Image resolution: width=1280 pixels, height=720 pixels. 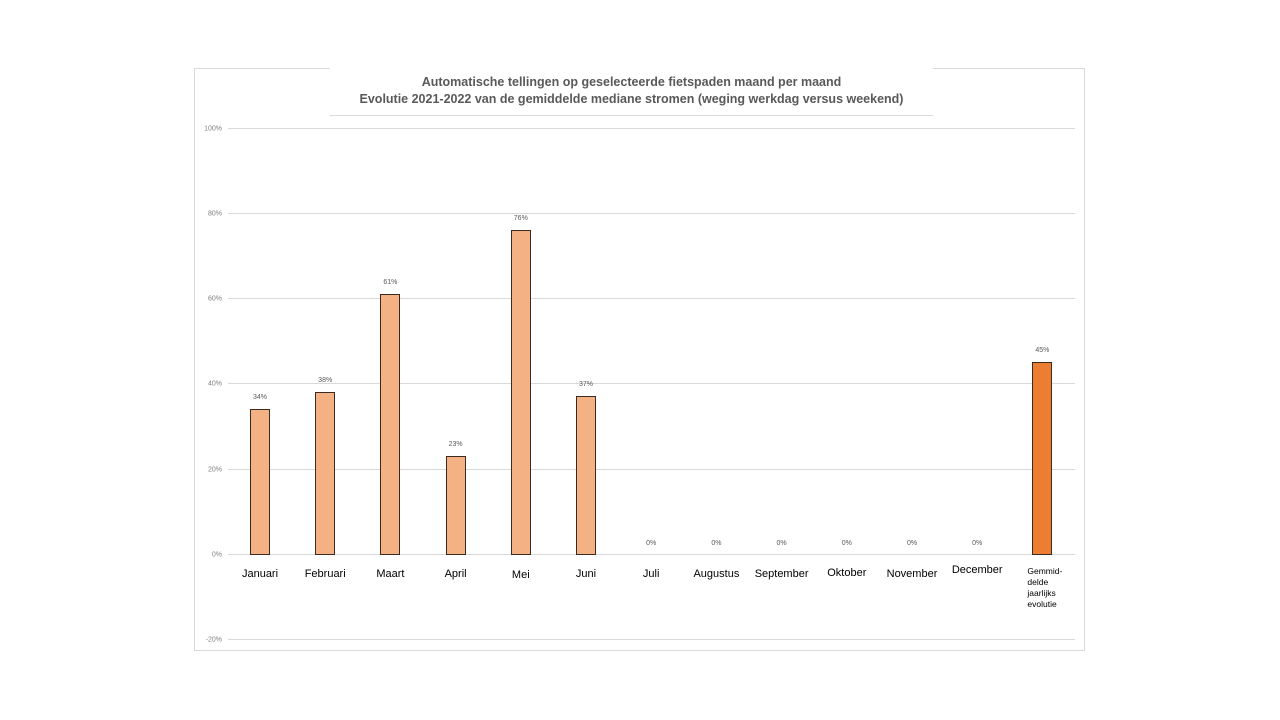 What do you see at coordinates (1042, 458) in the screenshot?
I see `bar-average` at bounding box center [1042, 458].